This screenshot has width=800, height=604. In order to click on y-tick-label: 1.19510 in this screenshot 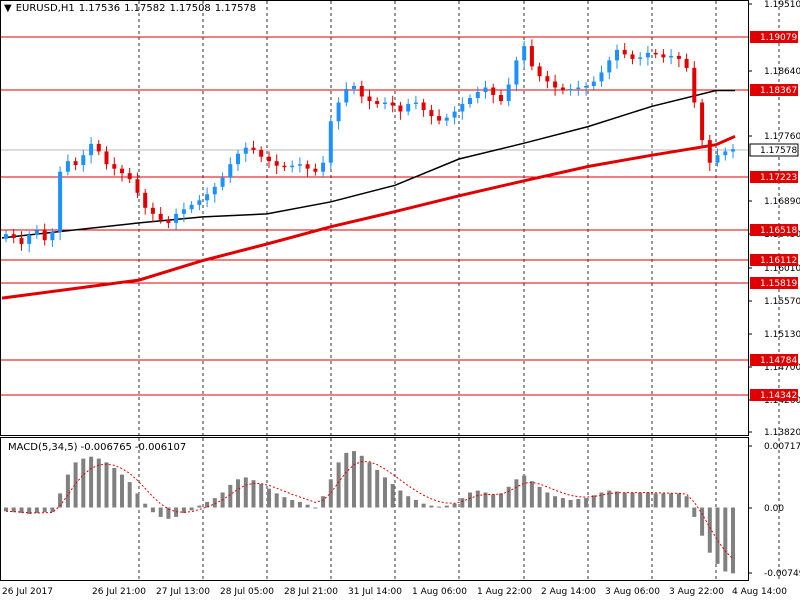, I will do `click(782, 5)`.